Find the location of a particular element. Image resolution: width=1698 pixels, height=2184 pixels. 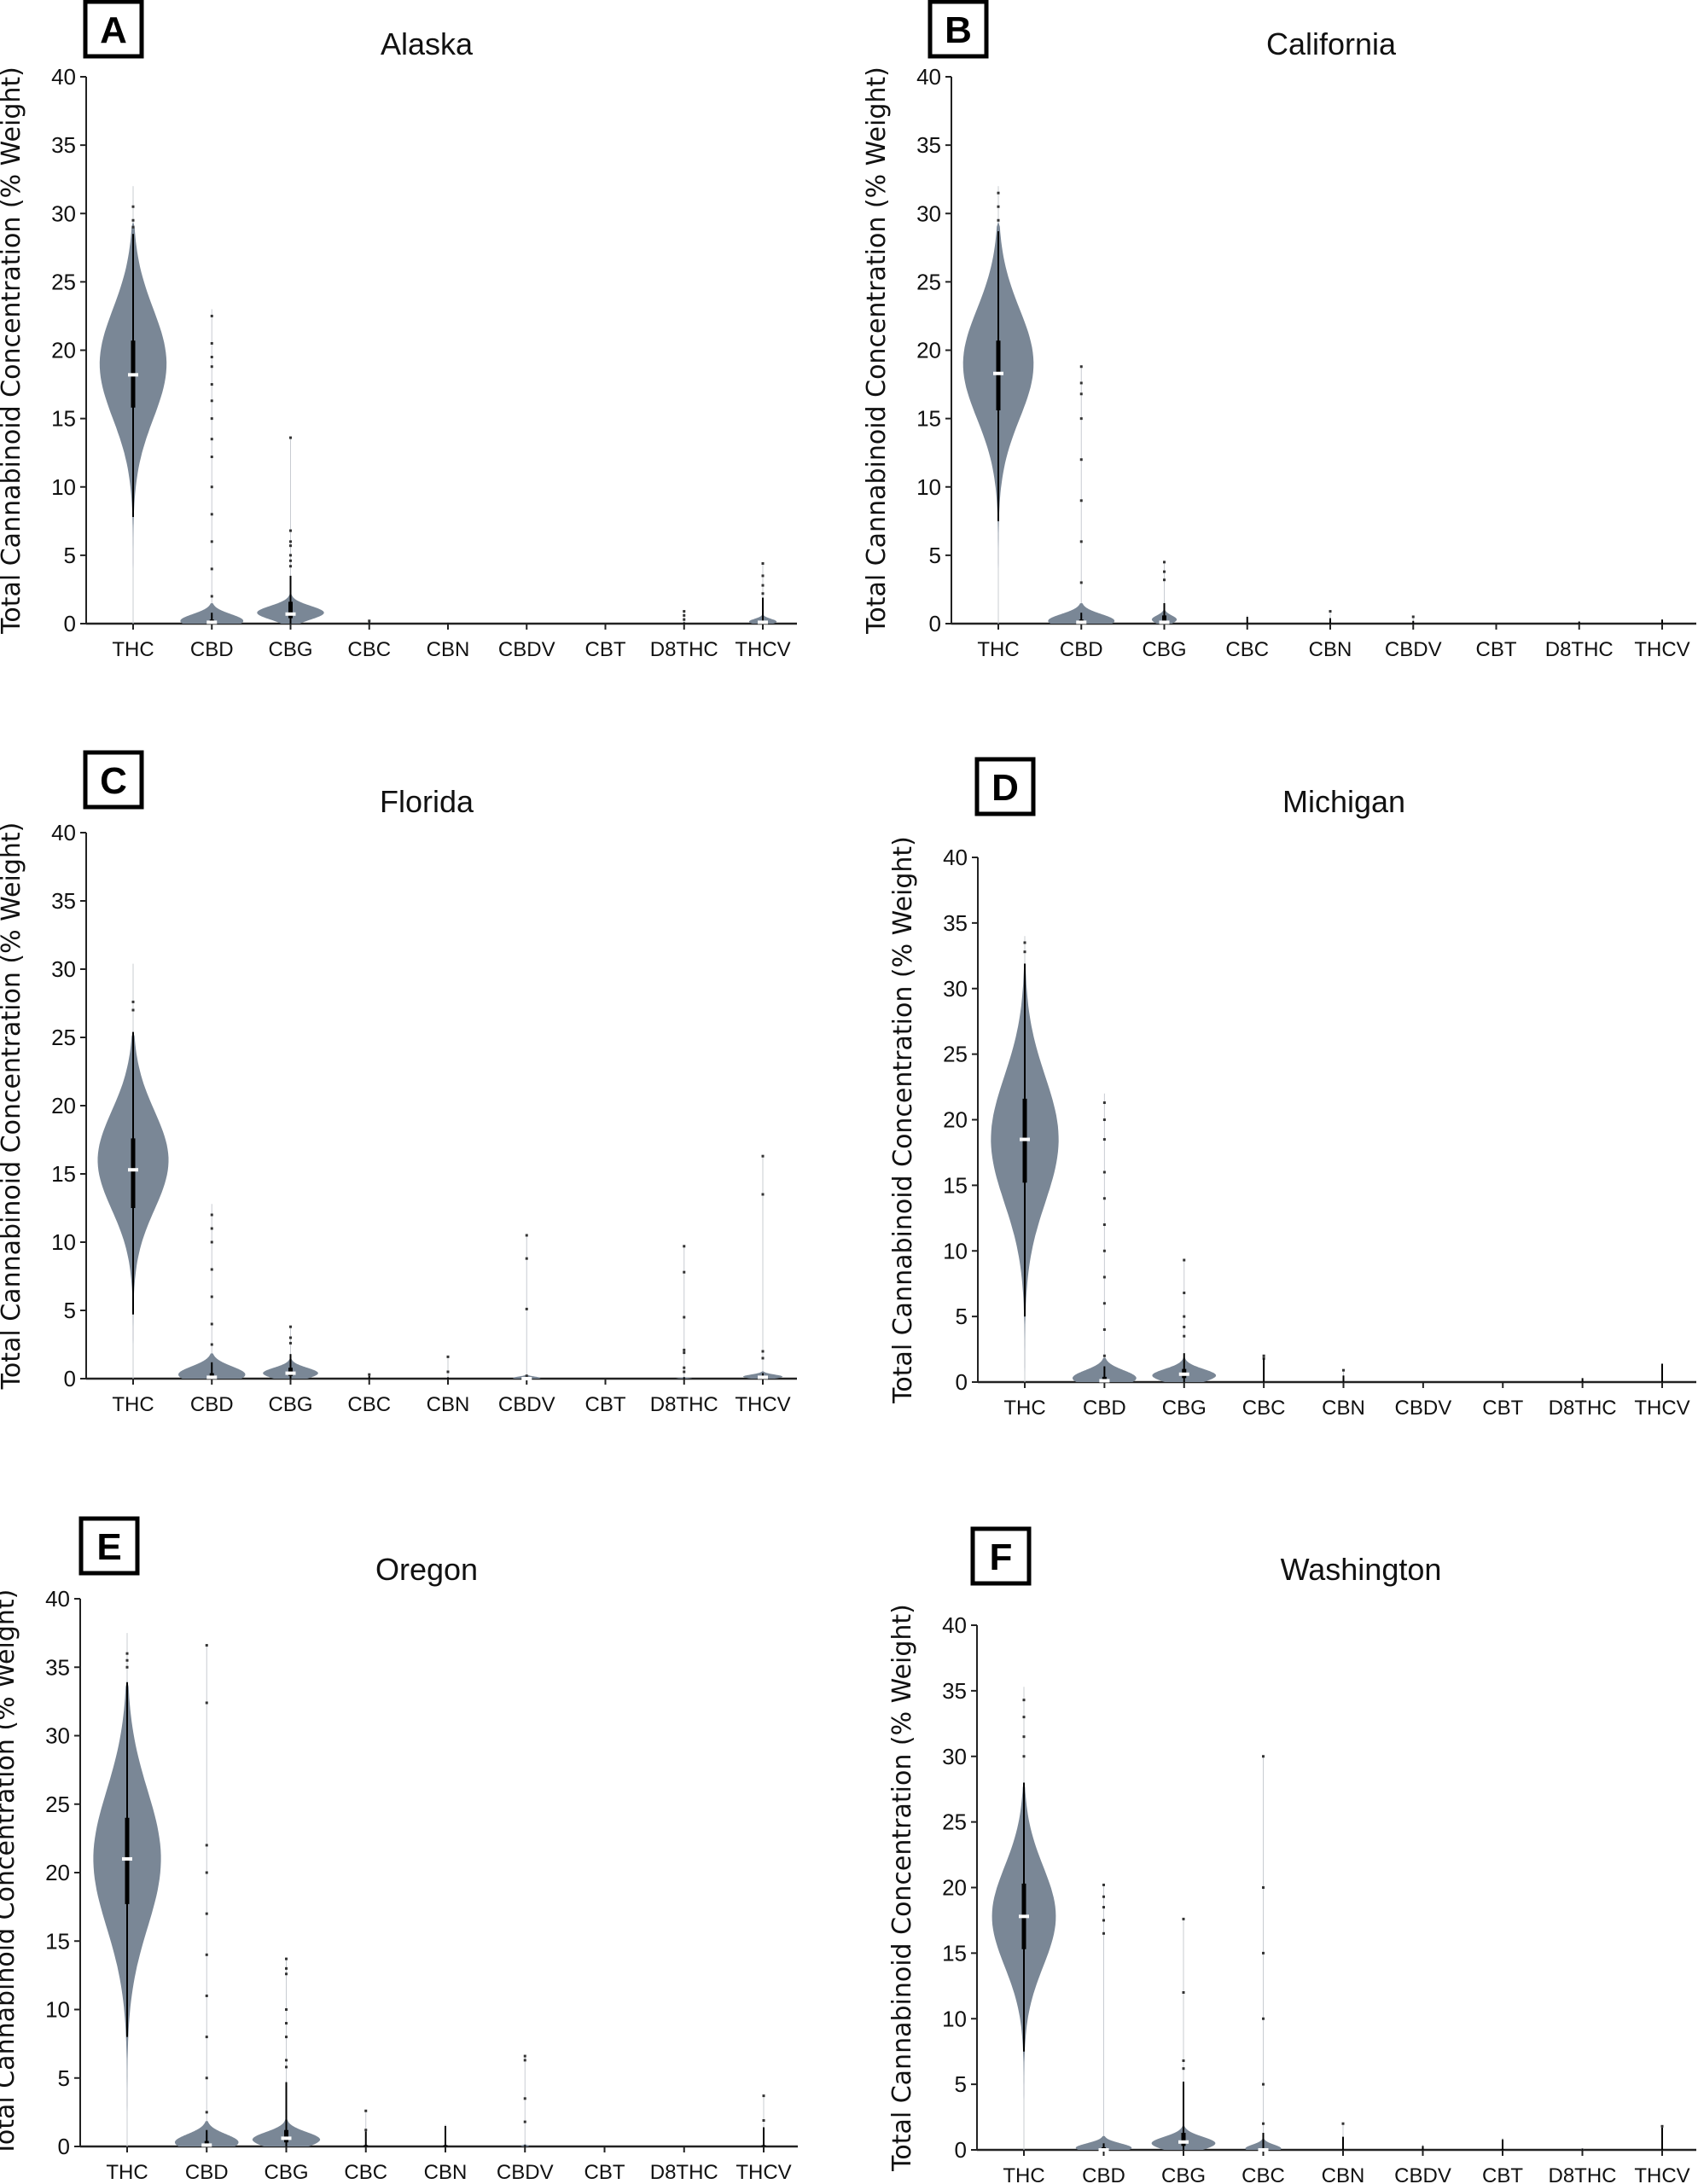

x-tick-label: D8THC is located at coordinates (1583, 1409).